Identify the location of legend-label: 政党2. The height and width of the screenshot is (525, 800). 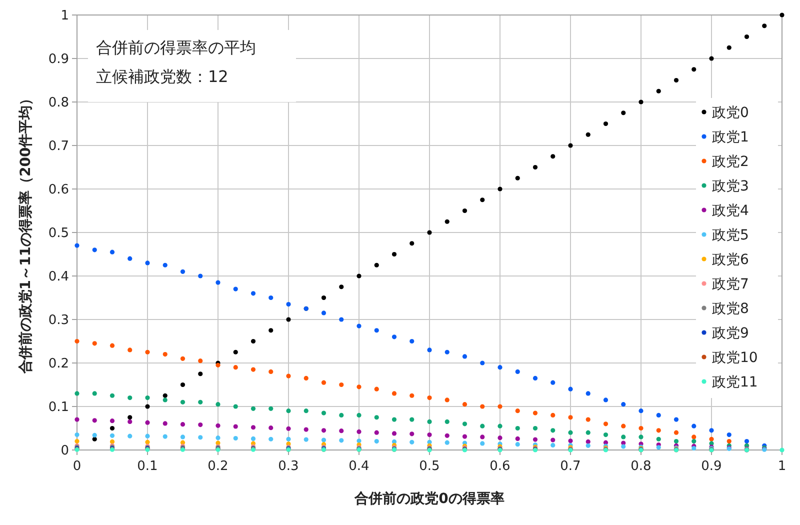
(730, 162).